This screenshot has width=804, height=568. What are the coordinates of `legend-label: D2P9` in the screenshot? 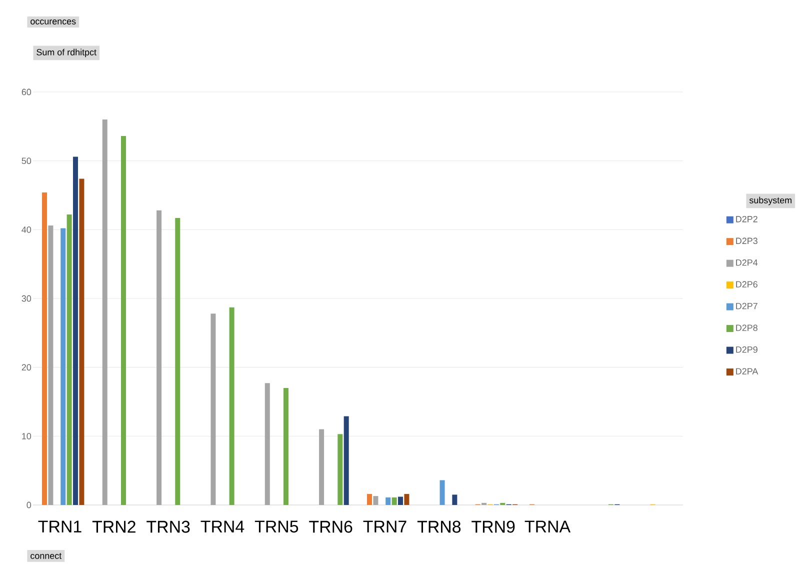 It's located at (747, 349).